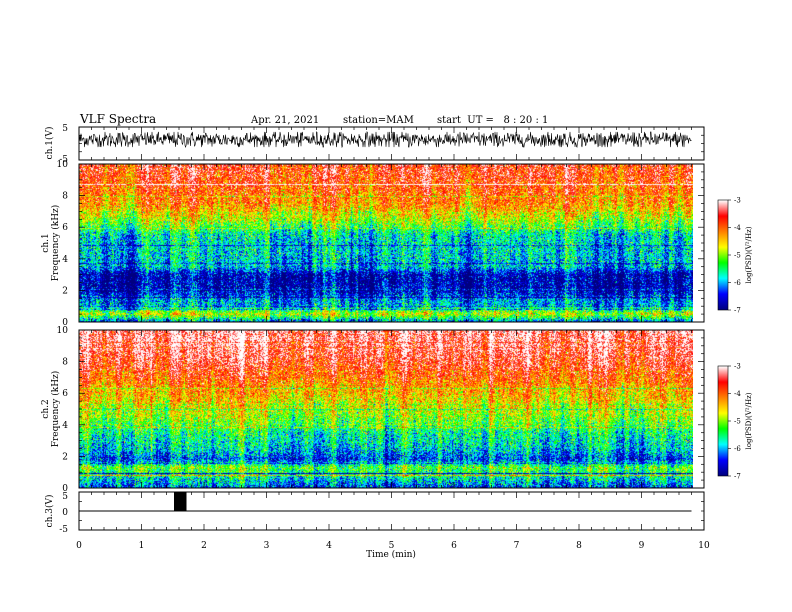 This screenshot has height=612, width=792. I want to click on ch2-colorbar-ticks: -3 -4 -5 -6 -7, so click(734, 422).